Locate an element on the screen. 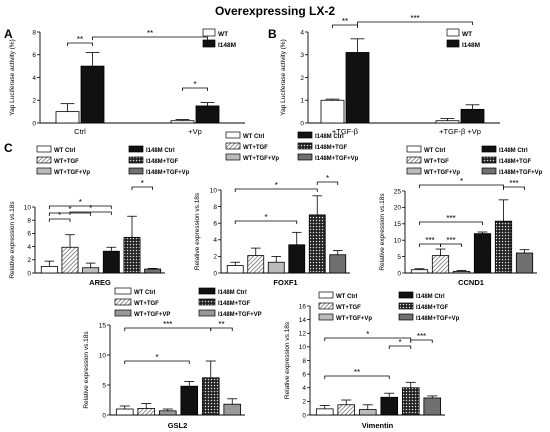 Image resolution: width=550 pixels, height=432 pixels. legend-label: I148M+TGF+VP is located at coordinates (240, 315).